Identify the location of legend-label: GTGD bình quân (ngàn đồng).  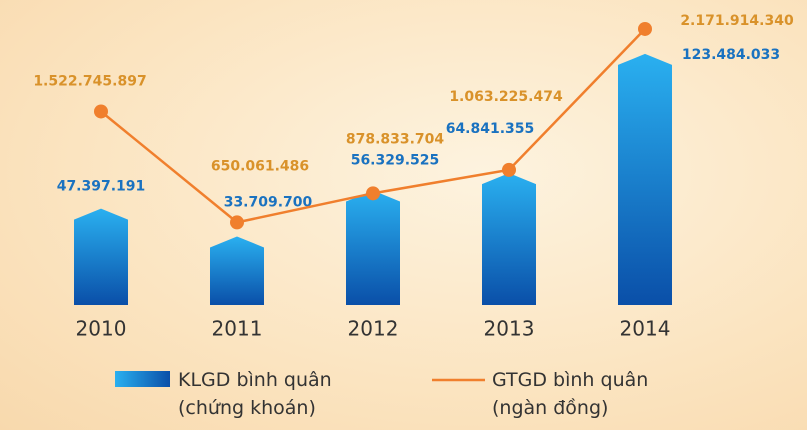
(570, 394).